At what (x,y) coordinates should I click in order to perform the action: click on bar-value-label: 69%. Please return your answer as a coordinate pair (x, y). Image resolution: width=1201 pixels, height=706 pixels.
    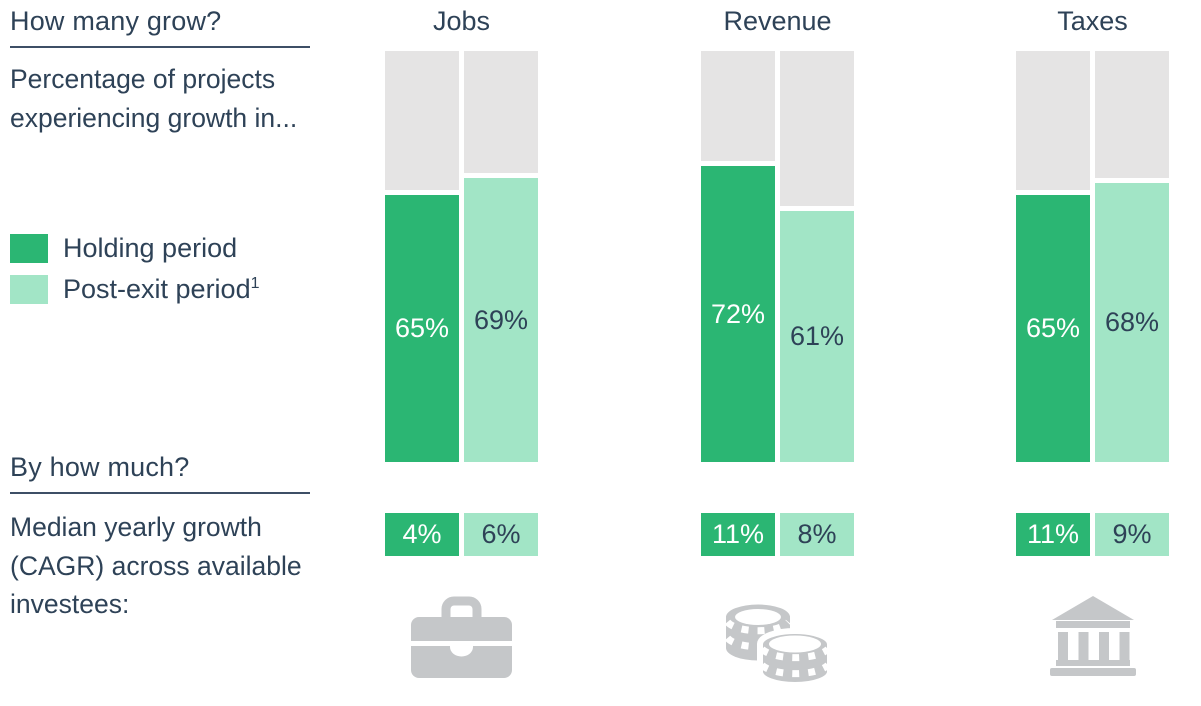
    Looking at the image, I should click on (501, 319).